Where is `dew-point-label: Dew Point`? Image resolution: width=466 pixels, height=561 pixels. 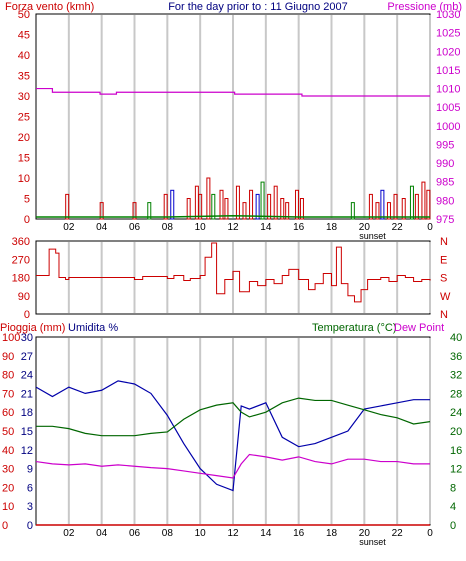
dew-point-label: Dew Point is located at coordinates (419, 328).